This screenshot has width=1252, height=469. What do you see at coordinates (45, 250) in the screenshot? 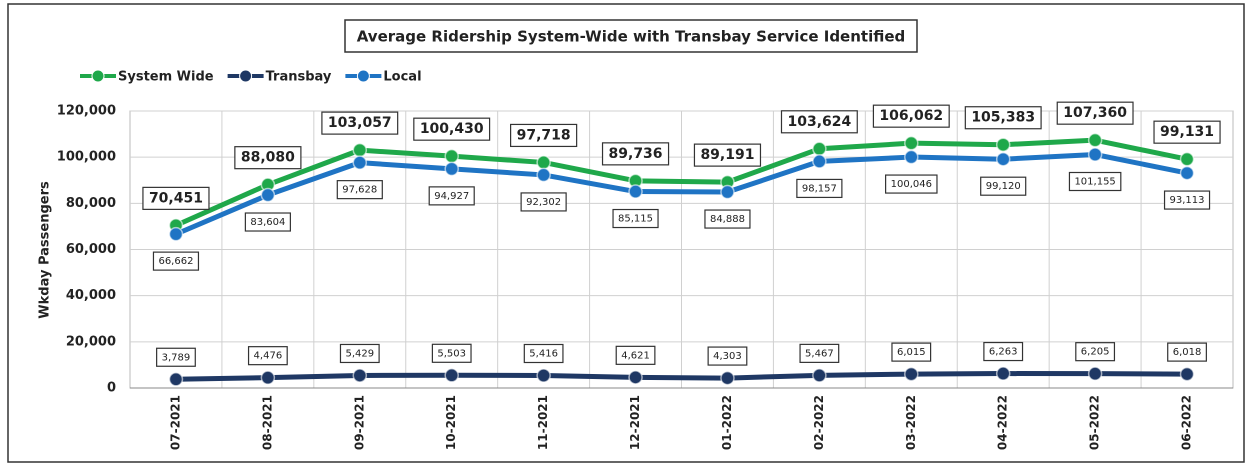
I see `y-axis-label: Wkday Passengers` at bounding box center [45, 250].